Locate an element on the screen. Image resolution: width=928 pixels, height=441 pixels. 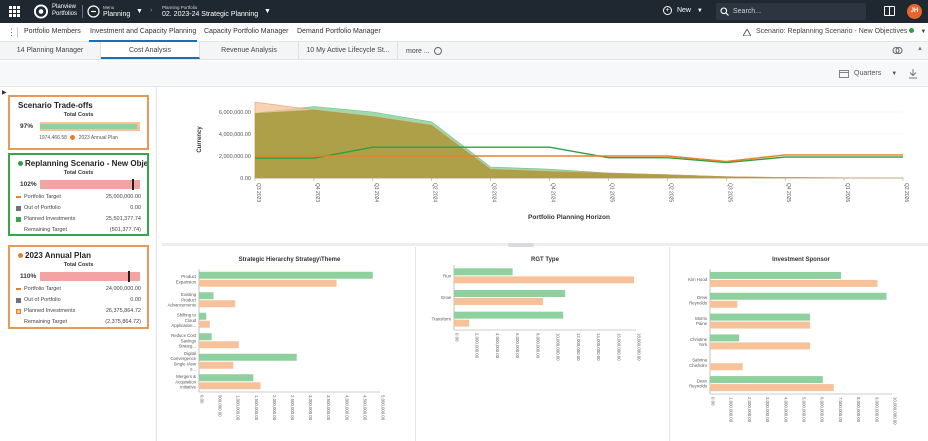
tab-planning-manager: 14 Planning Manager is located at coordinates (50, 50).